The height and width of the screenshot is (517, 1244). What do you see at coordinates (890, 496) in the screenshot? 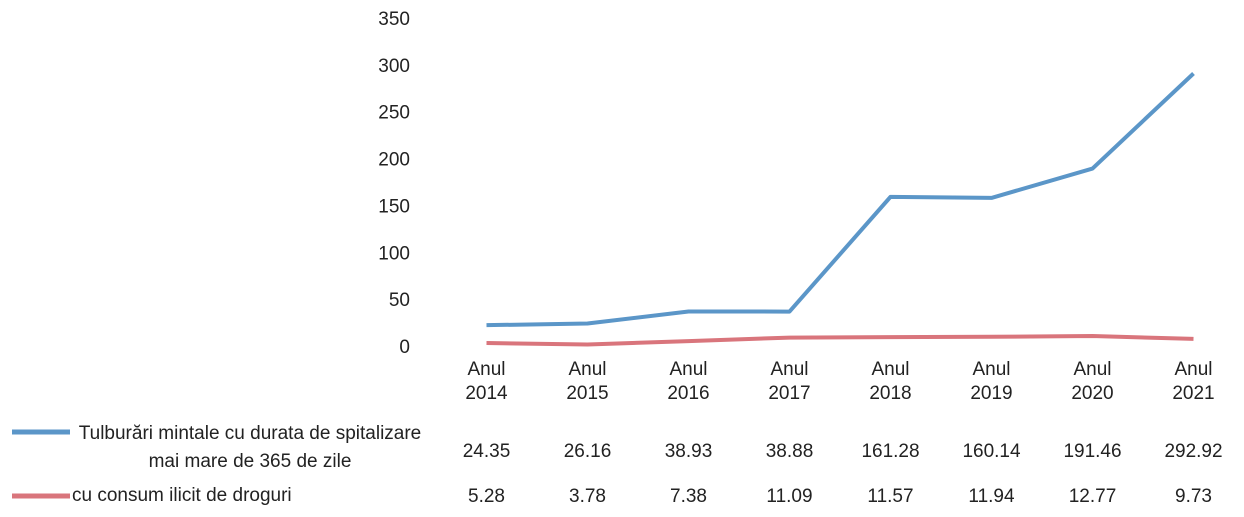
I see `data-label: 11.57` at bounding box center [890, 496].